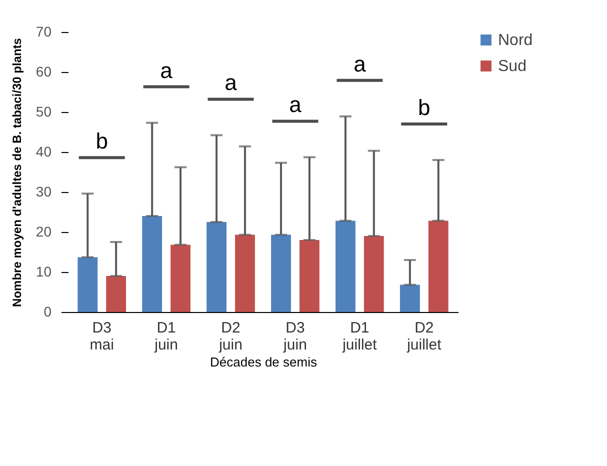 The image size is (607, 466). I want to click on x-tick-label: D3 juin, so click(294, 337).